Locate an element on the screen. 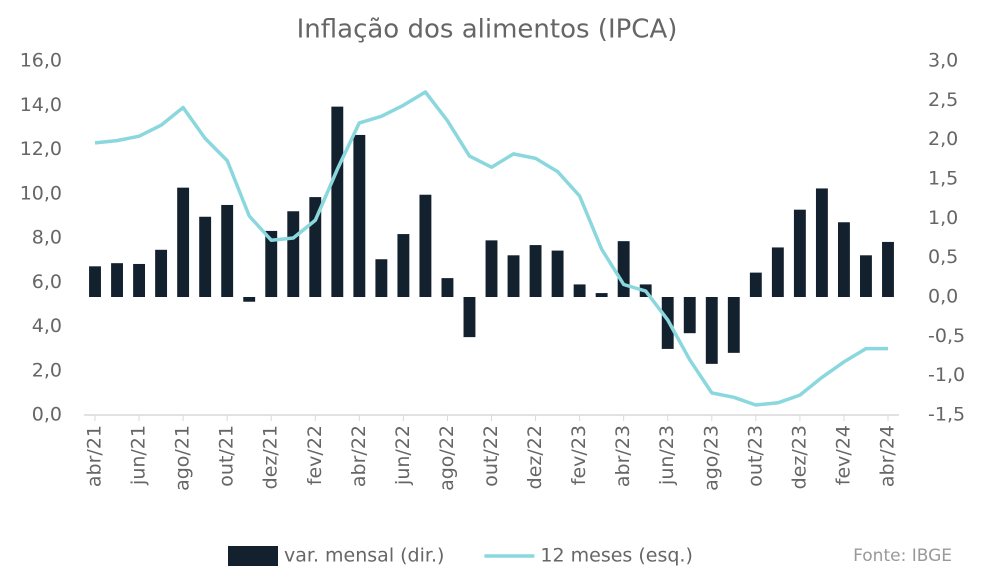 This screenshot has width=984, height=578. y-tick-label: 14,0 is located at coordinates (41, 105).